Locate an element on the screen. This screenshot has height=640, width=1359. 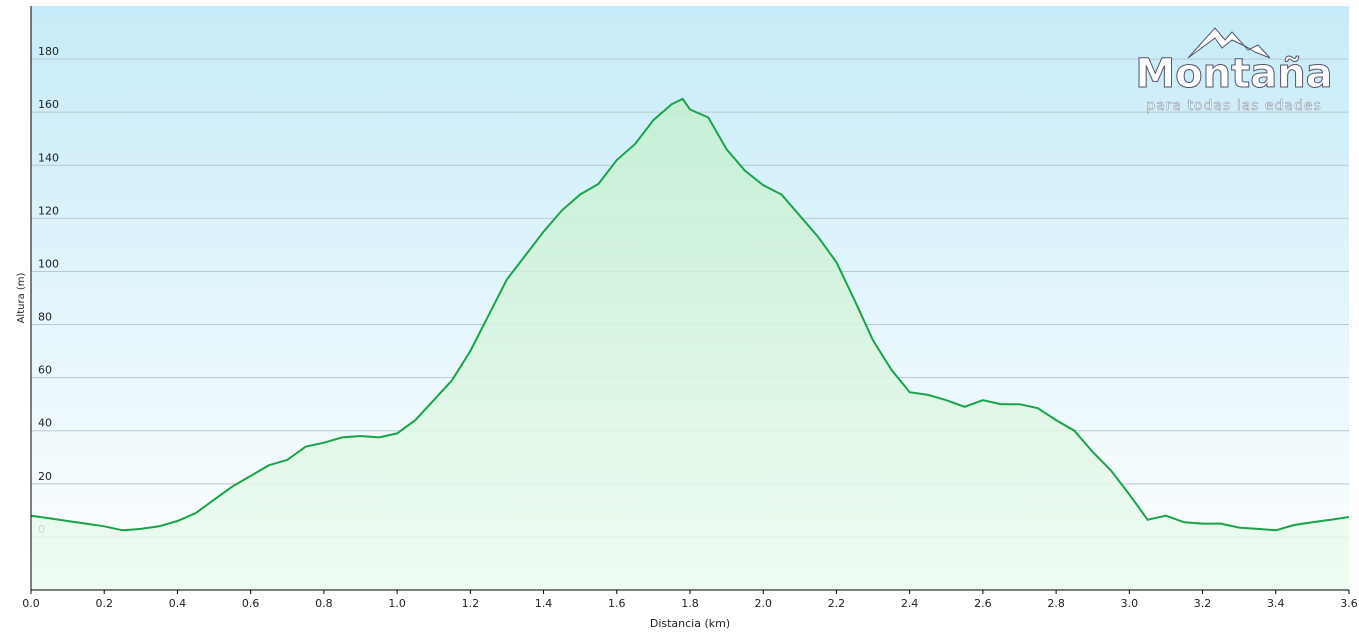
x-tick-label: 1.0 is located at coordinates (397, 603).